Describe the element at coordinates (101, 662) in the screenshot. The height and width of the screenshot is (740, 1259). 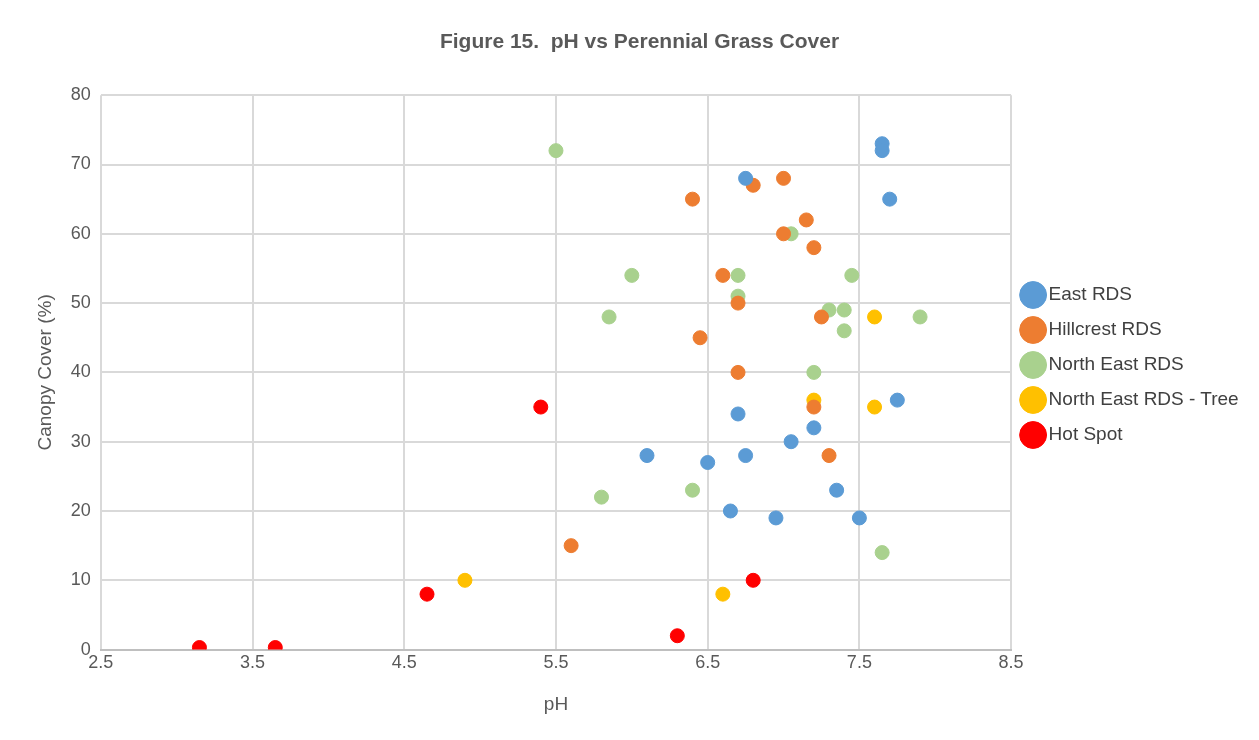
I see `x-tick-label: 2.5` at that location.